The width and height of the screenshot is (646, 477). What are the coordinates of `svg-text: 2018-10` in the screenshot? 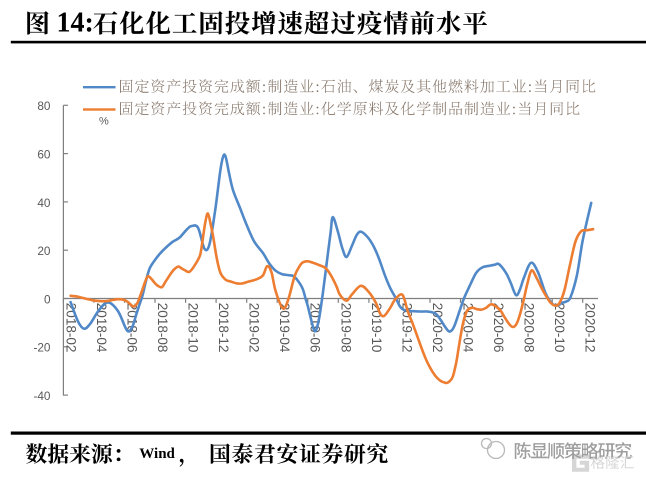 It's located at (193, 328).